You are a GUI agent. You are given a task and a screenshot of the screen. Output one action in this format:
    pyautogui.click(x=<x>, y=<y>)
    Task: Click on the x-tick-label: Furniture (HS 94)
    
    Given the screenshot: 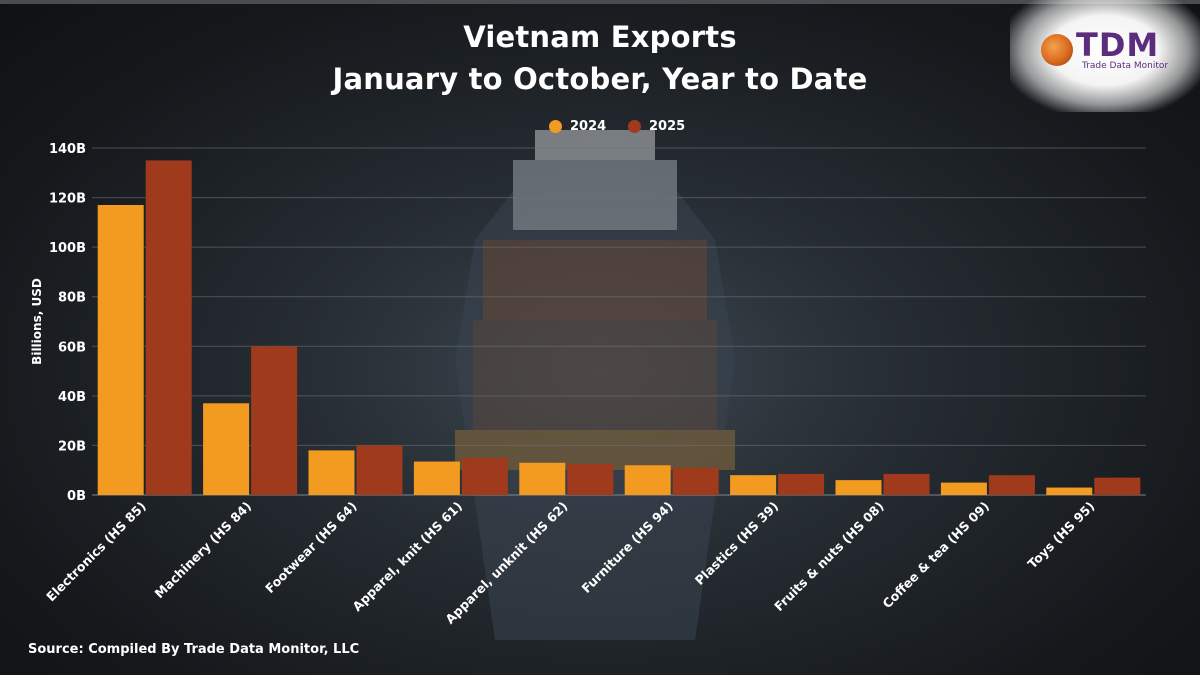 What is the action you would take?
    pyautogui.click(x=626, y=547)
    